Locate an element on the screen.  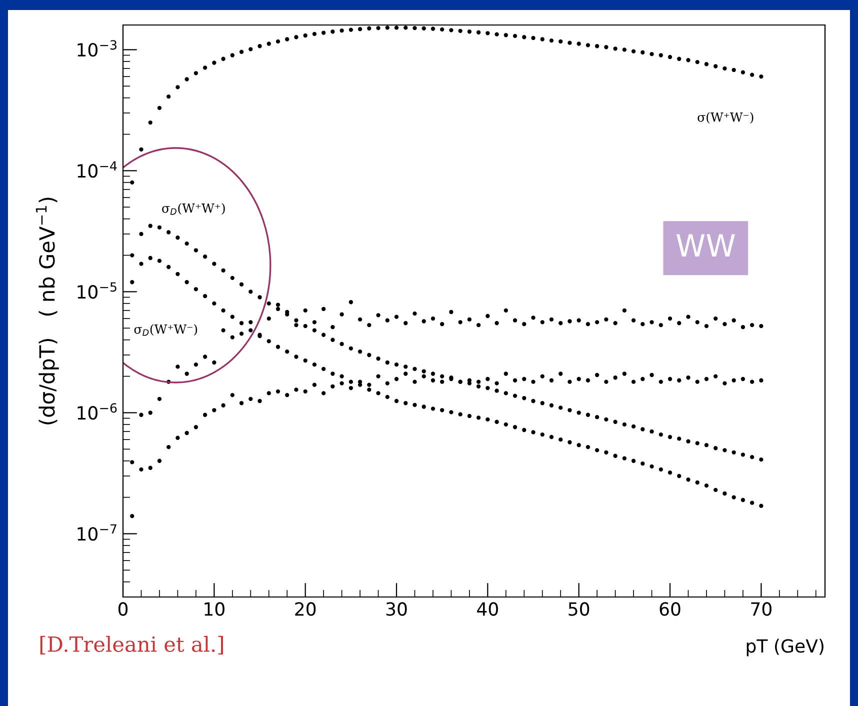
x-tick-label: 30 is located at coordinates (396, 609).